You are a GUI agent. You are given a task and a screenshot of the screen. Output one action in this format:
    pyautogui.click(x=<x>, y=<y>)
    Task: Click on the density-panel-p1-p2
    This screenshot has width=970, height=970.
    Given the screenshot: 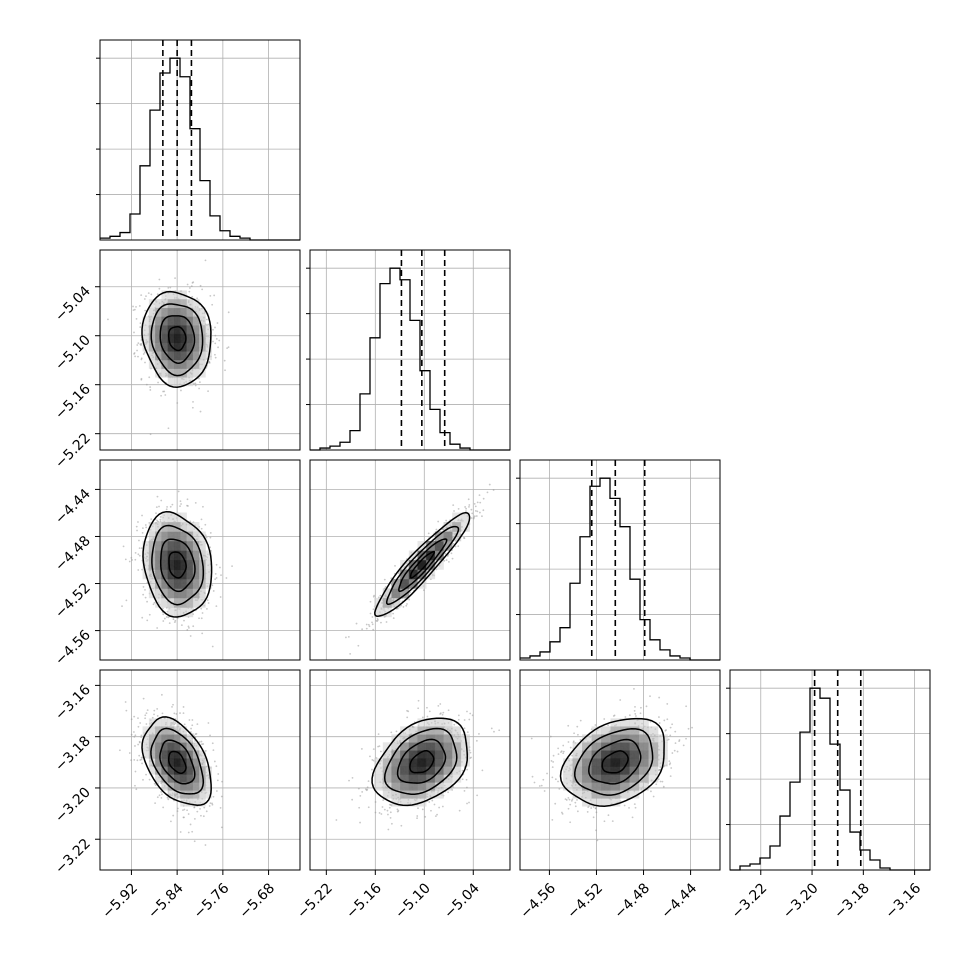 What is the action you would take?
    pyautogui.click(x=410, y=560)
    